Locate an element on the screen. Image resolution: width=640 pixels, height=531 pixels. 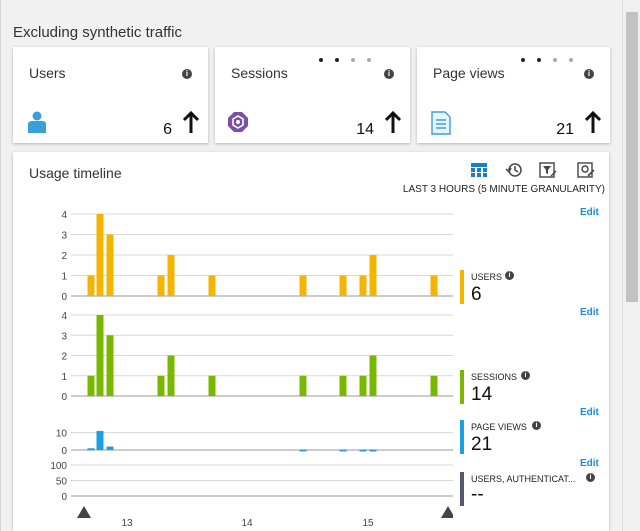
user-icon is located at coordinates (37, 122).